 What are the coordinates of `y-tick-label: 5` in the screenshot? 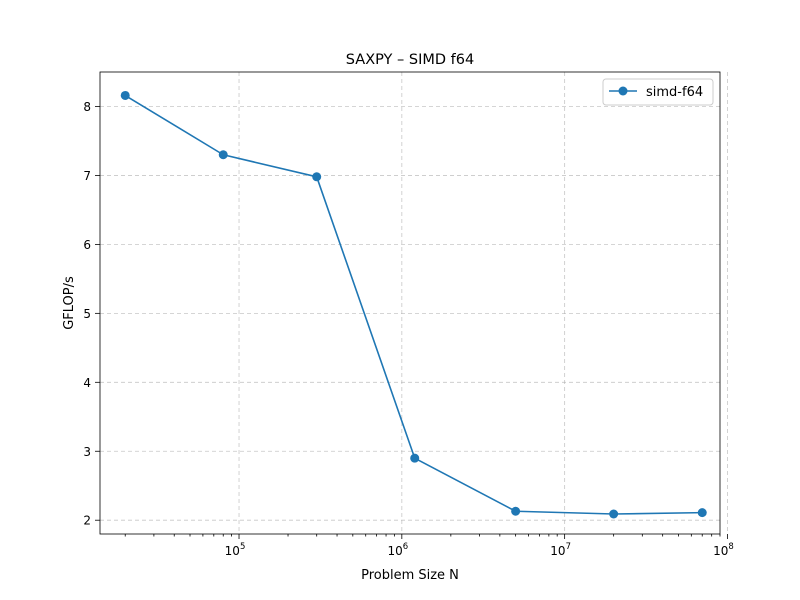 It's located at (87, 314).